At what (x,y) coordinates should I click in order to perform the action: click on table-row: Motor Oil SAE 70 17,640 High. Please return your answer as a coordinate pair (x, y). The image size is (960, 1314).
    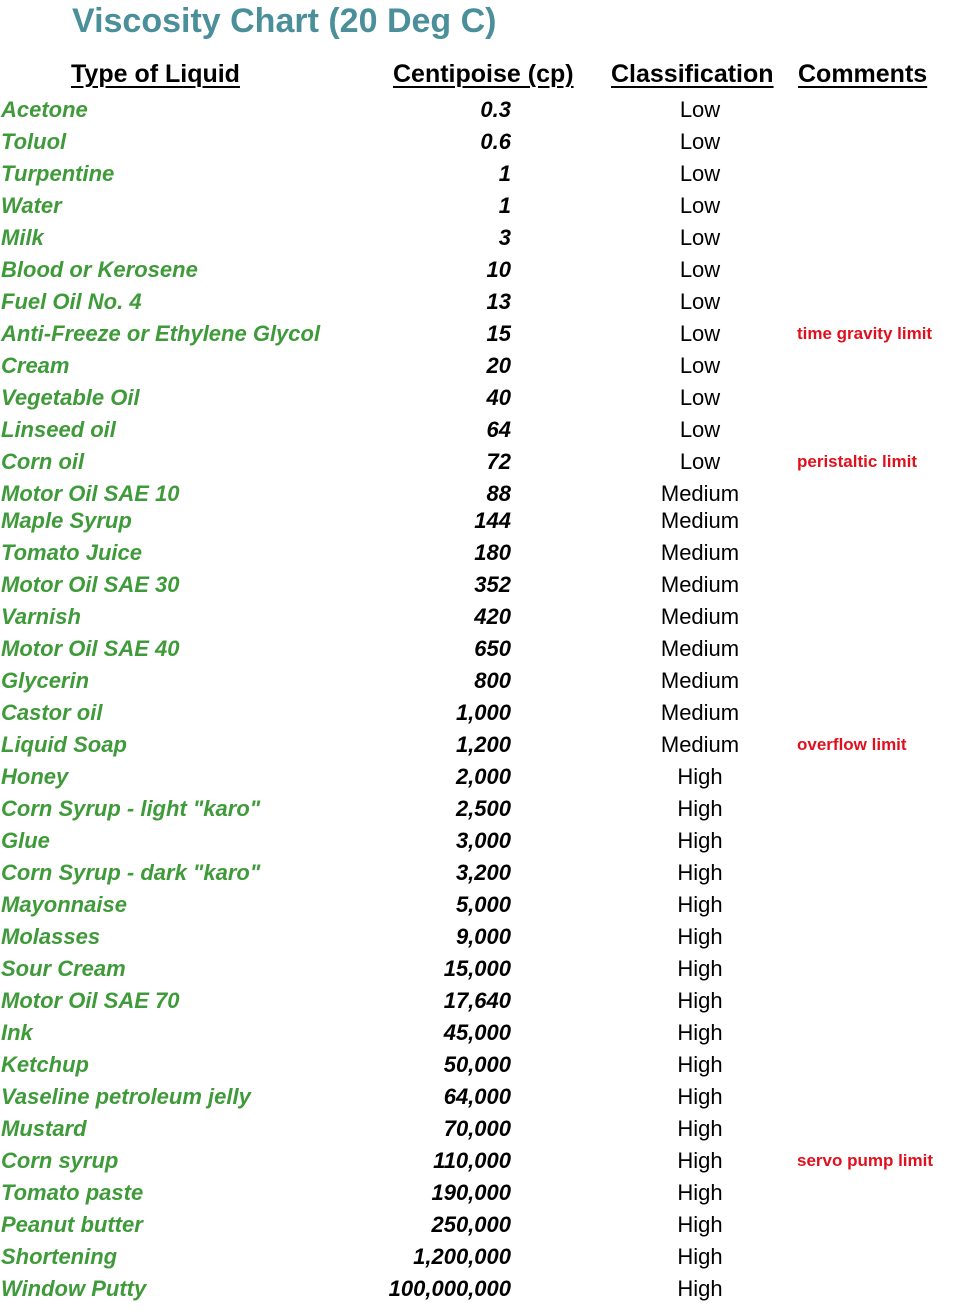
    Looking at the image, I should click on (480, 1001).